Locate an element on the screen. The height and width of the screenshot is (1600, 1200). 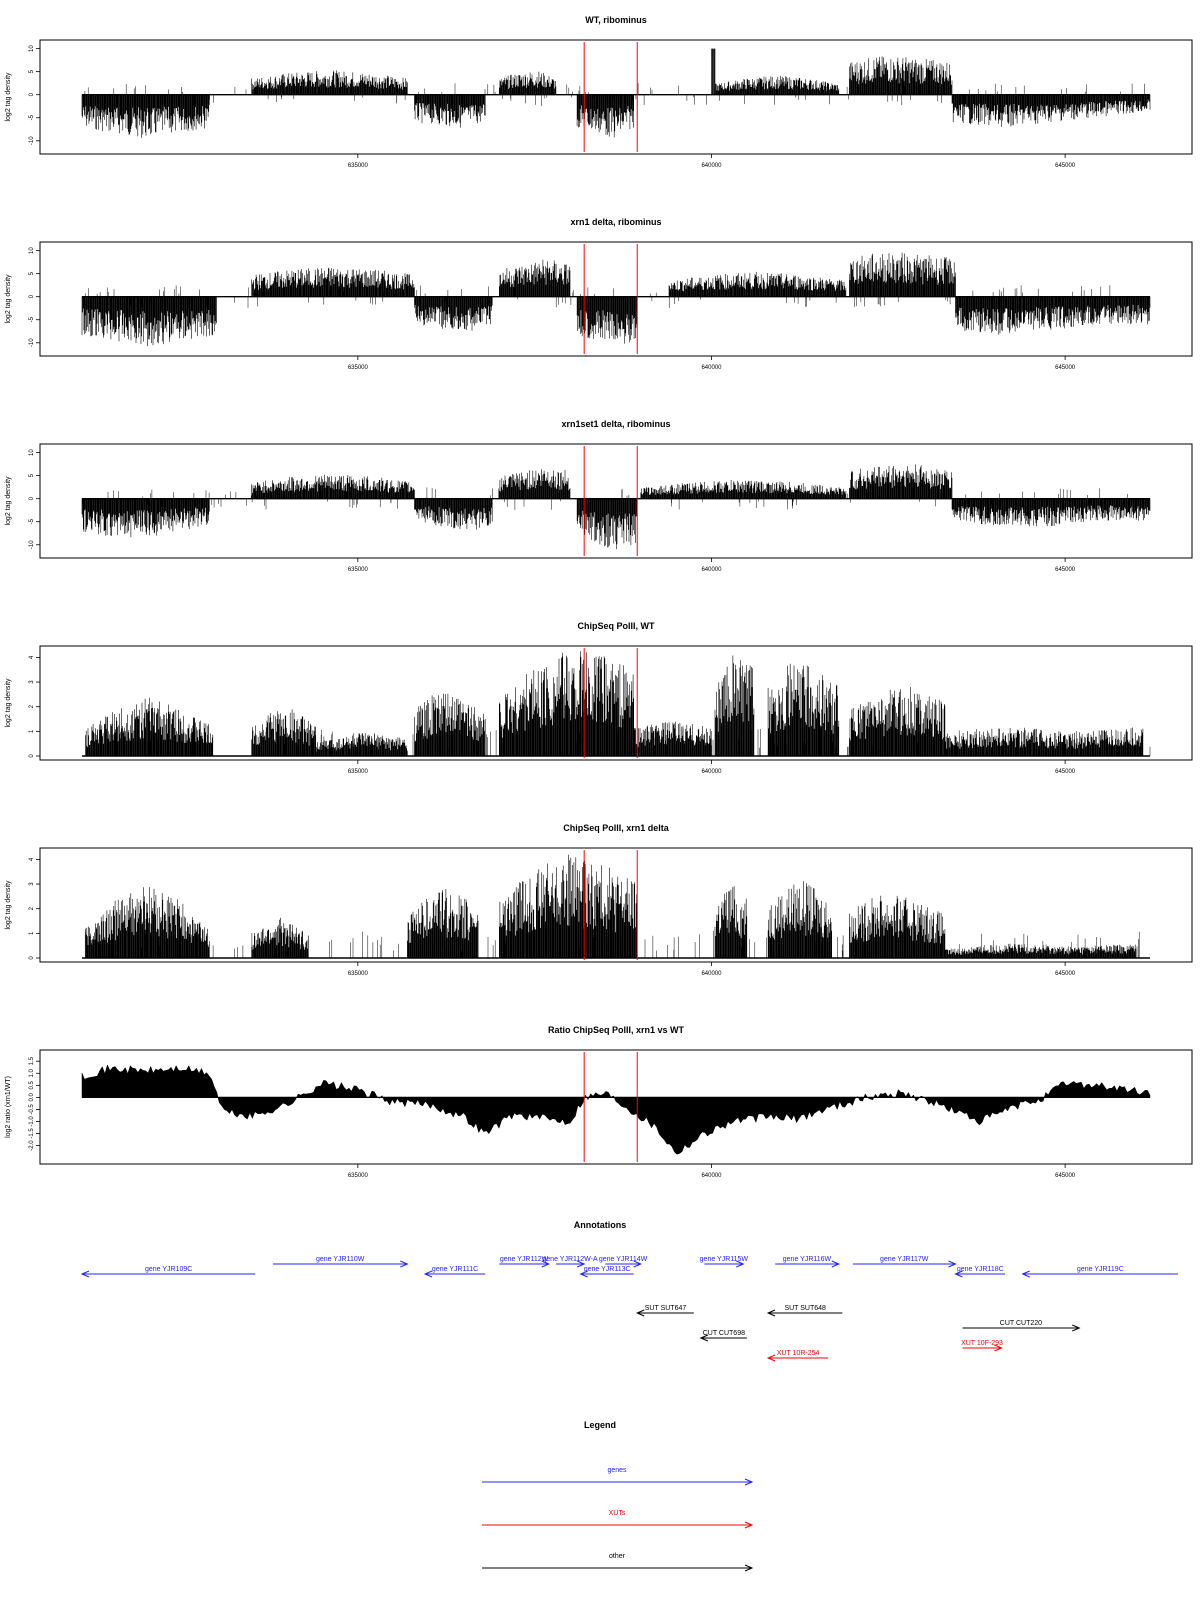
annotation-feature: gene YJR112W is located at coordinates (525, 1262).